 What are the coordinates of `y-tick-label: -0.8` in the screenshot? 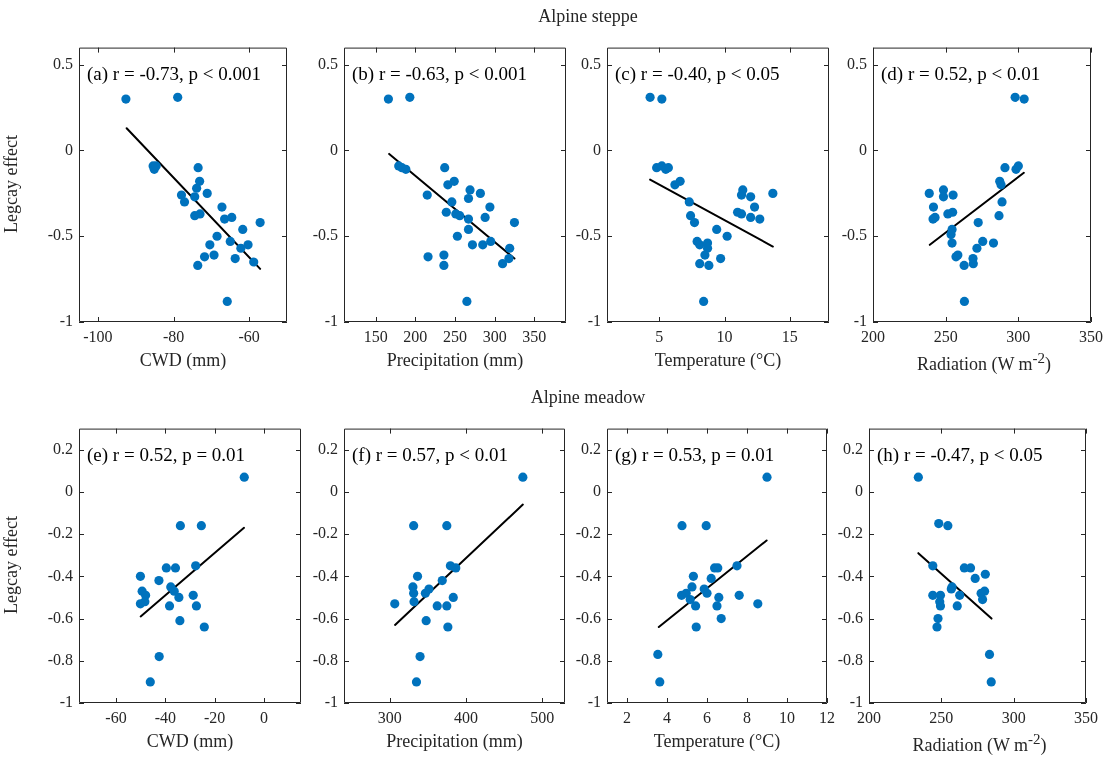 It's located at (60, 659).